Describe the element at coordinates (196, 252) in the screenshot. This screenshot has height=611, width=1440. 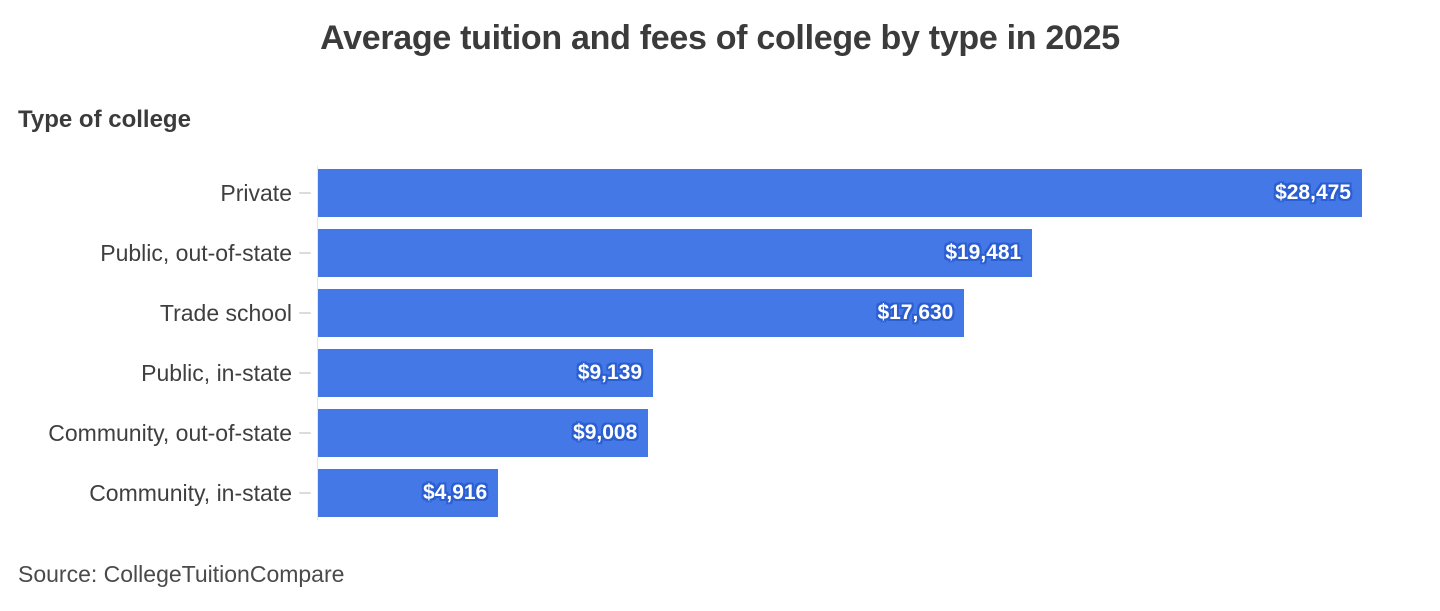
I see `category-label: Public, out-of-state` at that location.